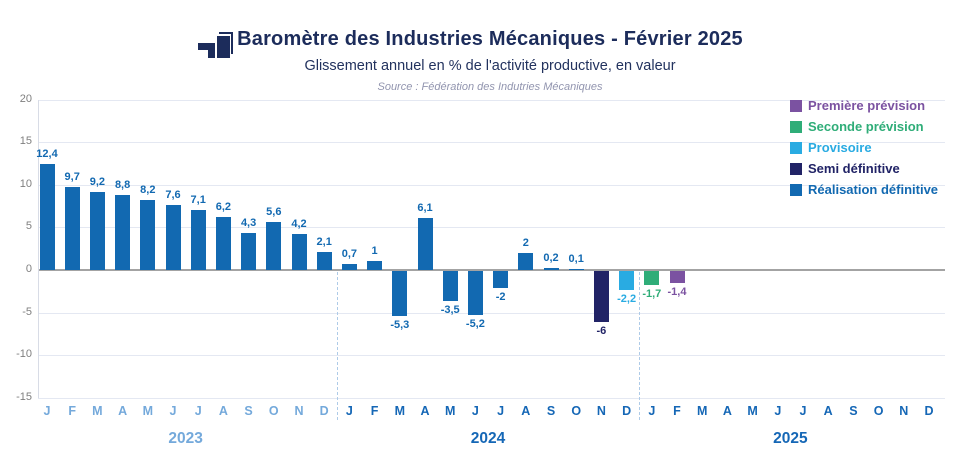 The width and height of the screenshot is (980, 474). I want to click on month-label-O-2025: O, so click(878, 411).